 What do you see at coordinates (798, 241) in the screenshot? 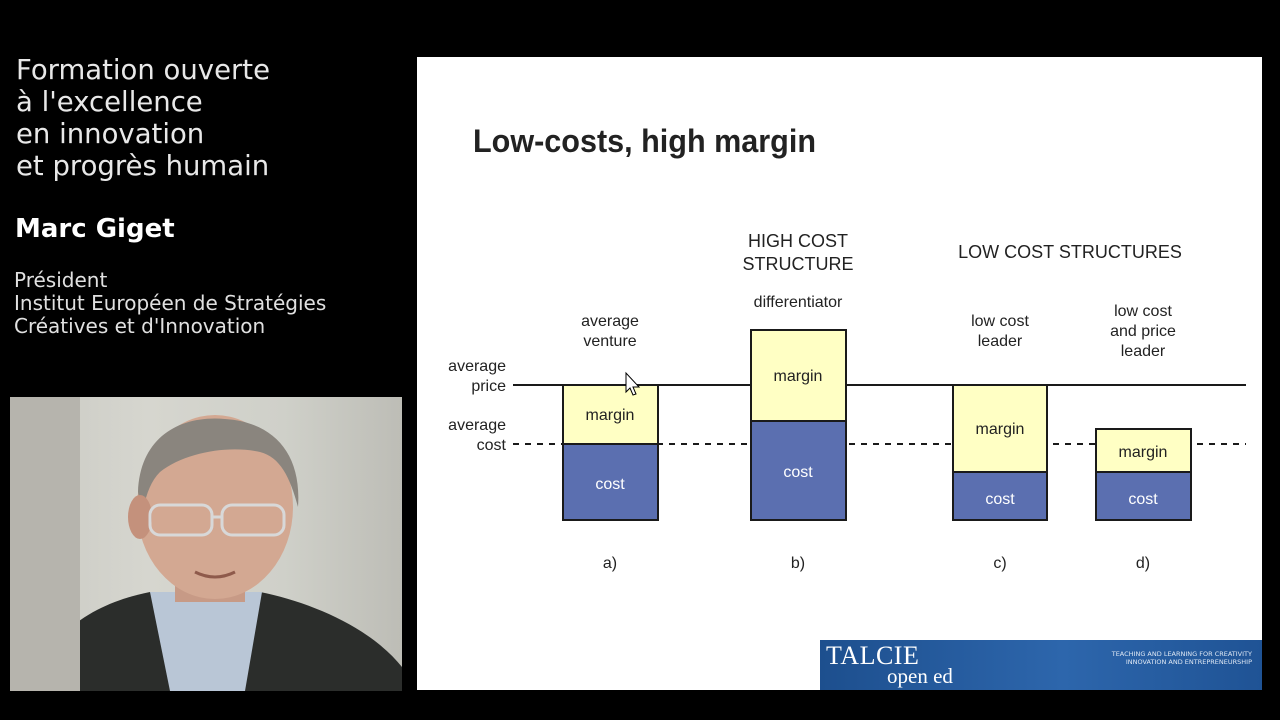
I see `header-high-cost-line: HIGH COST` at bounding box center [798, 241].